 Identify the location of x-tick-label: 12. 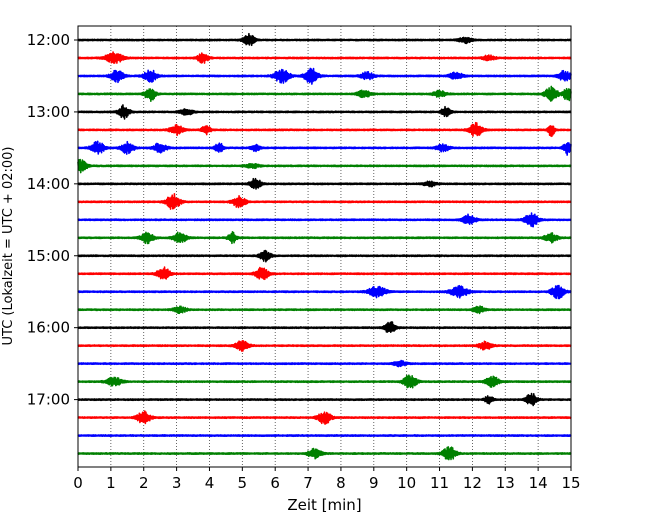
(472, 483).